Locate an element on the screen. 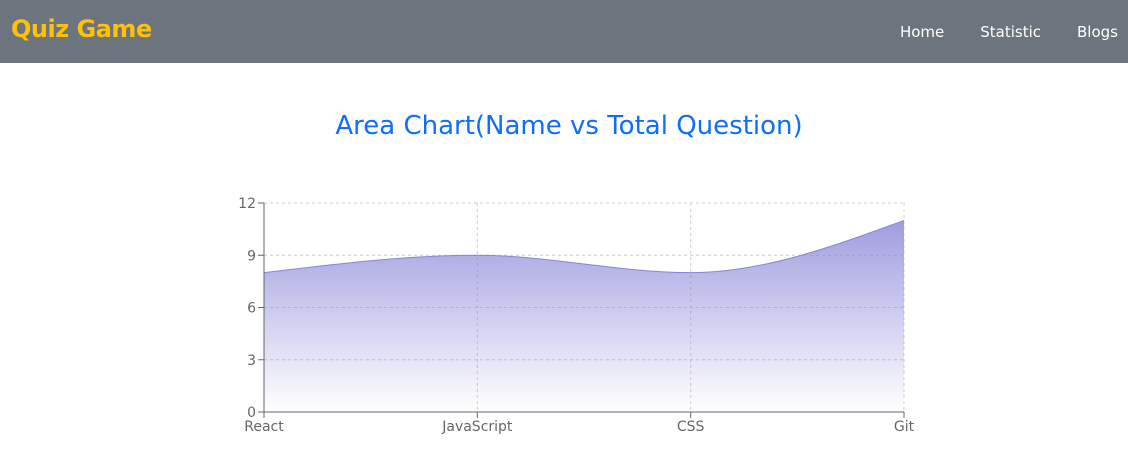 This screenshot has width=1128, height=456. y-tick-label: 3 is located at coordinates (251, 361).